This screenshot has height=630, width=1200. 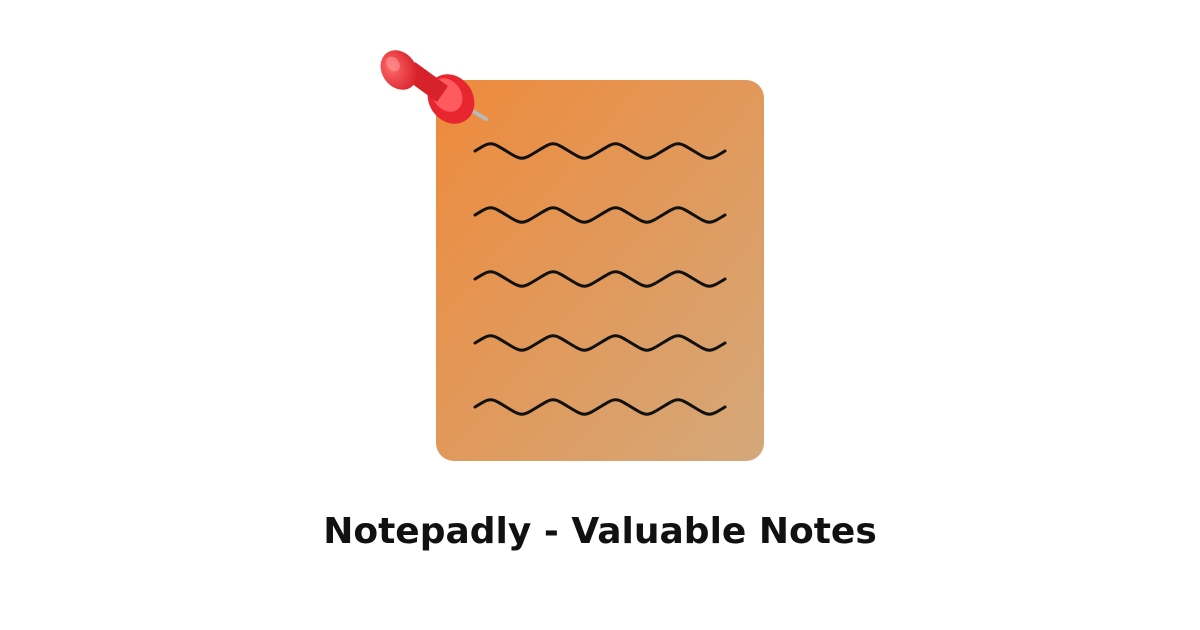 What do you see at coordinates (600, 531) in the screenshot?
I see `app-title: Notepadly - Valuable Notes` at bounding box center [600, 531].